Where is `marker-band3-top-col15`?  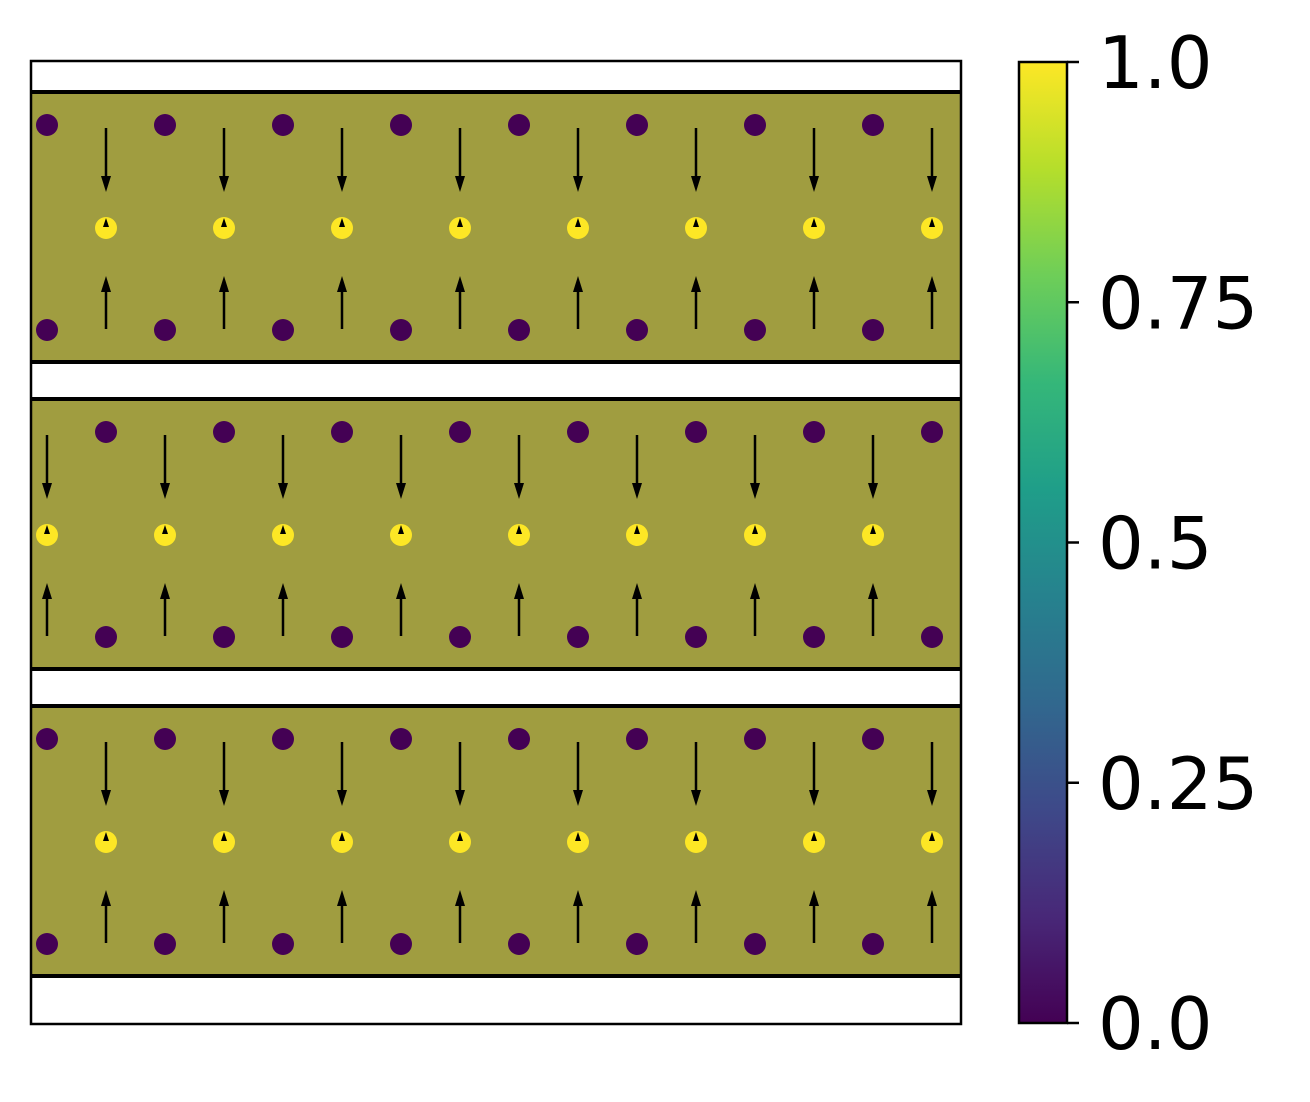 marker-band3-top-col15 is located at coordinates (873, 739).